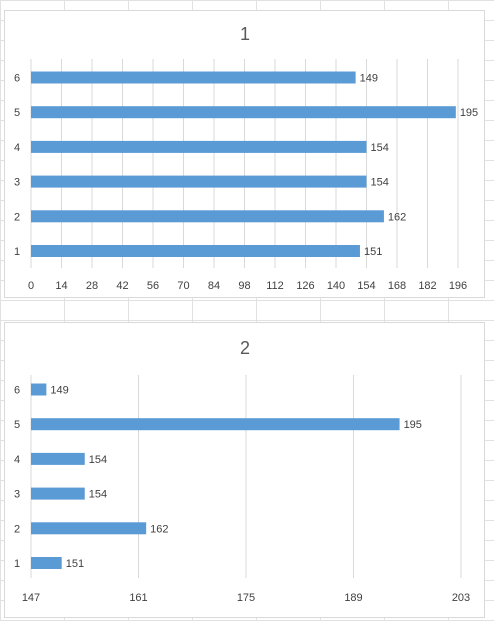 The height and width of the screenshot is (621, 494). What do you see at coordinates (59, 391) in the screenshot?
I see `chart-2-data-label: 149` at bounding box center [59, 391].